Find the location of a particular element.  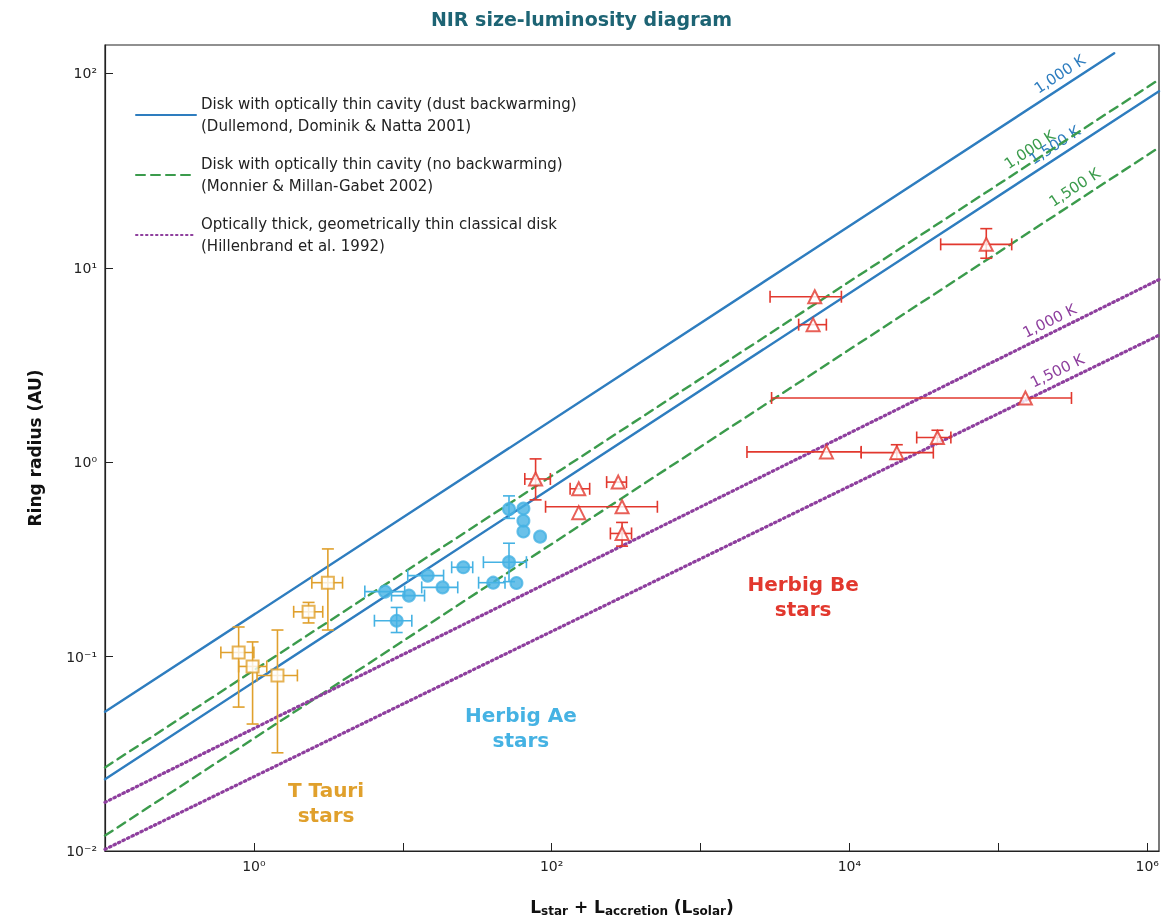

y-tick-label: 10⁻² is located at coordinates (81, 851).